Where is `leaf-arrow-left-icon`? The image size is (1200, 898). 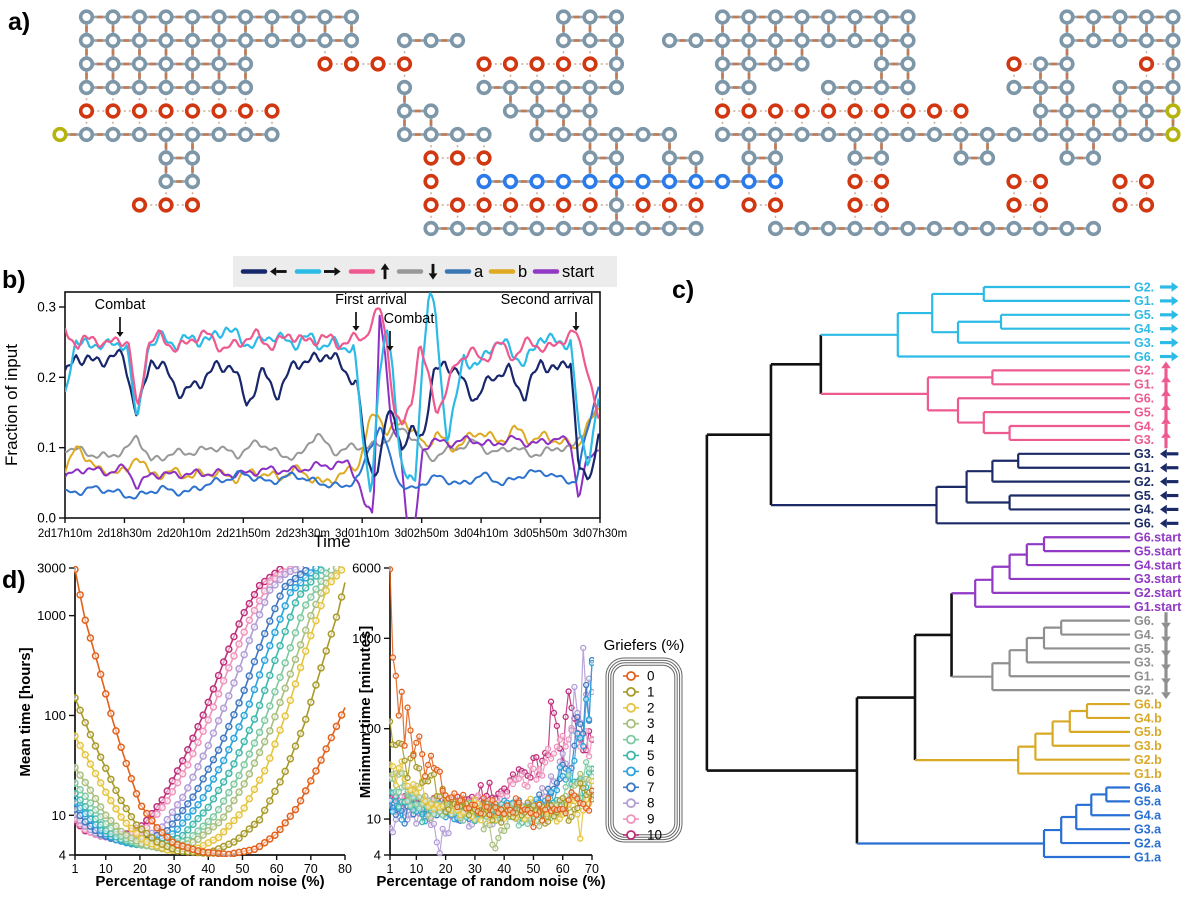
leaf-arrow-left-icon is located at coordinates (1169, 509).